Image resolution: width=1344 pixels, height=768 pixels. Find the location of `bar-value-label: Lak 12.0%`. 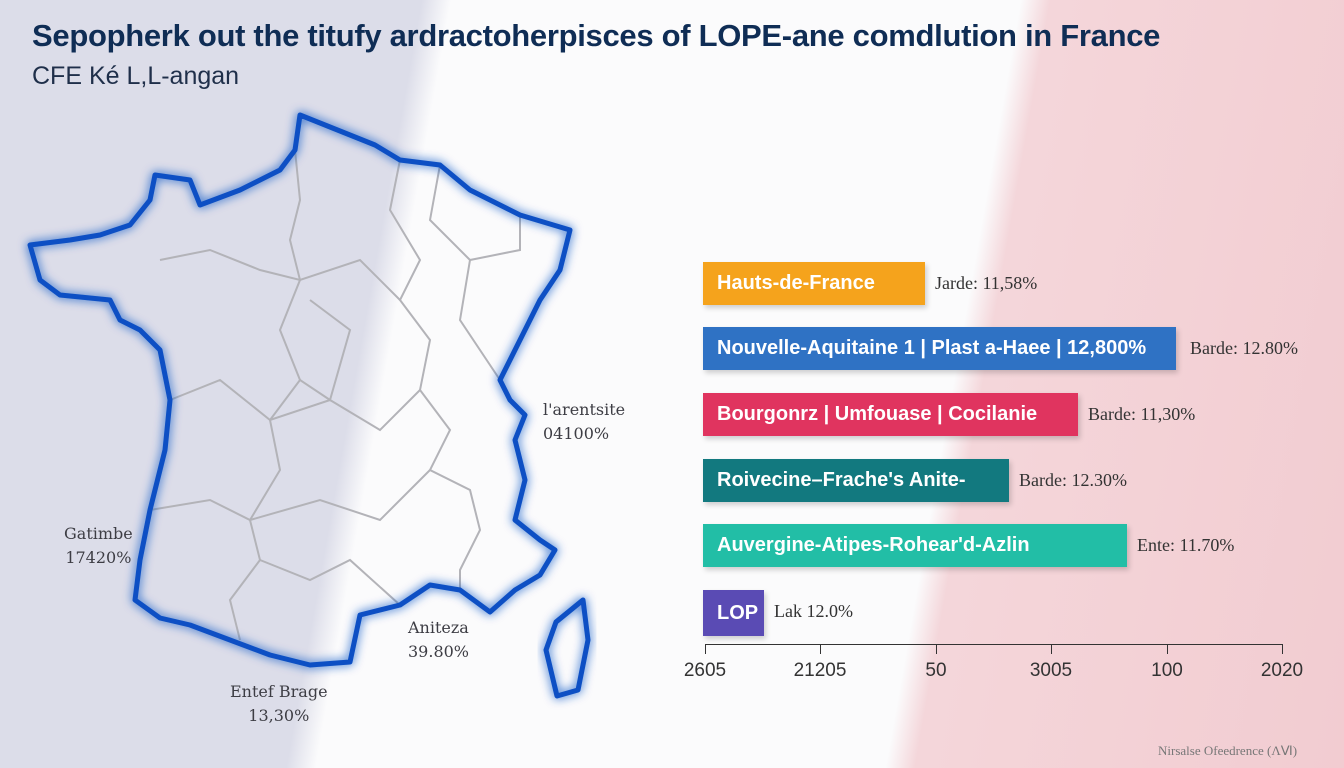

bar-value-label: Lak 12.0% is located at coordinates (813, 611).